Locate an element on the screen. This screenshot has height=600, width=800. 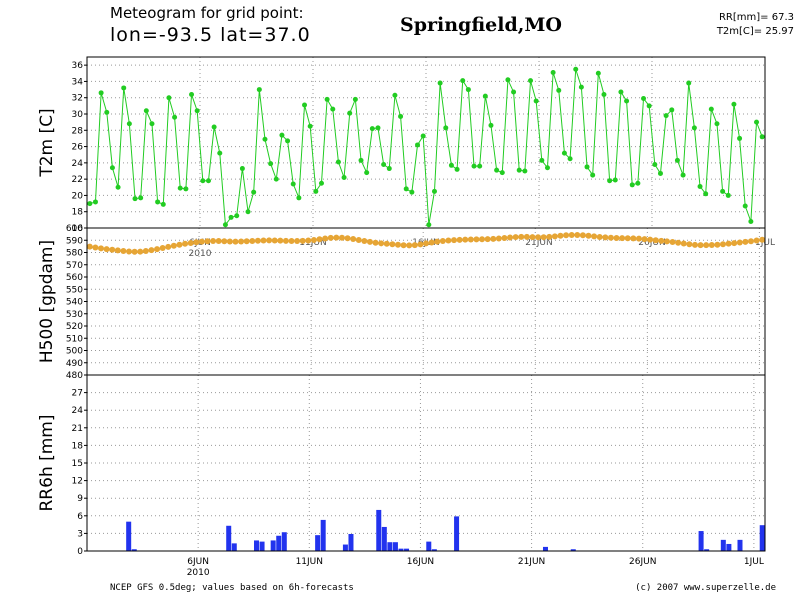
t2m-ytick-label: 34 is located at coordinates (78, 82).